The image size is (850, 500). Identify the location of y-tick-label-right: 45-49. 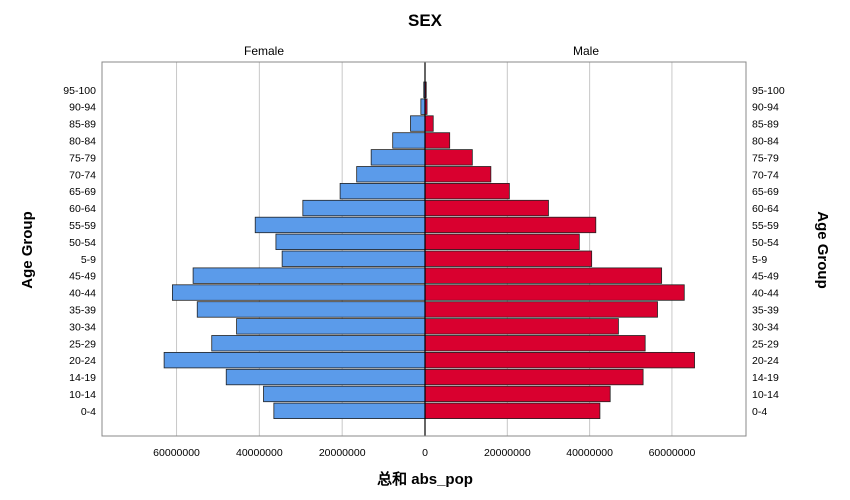
(765, 277).